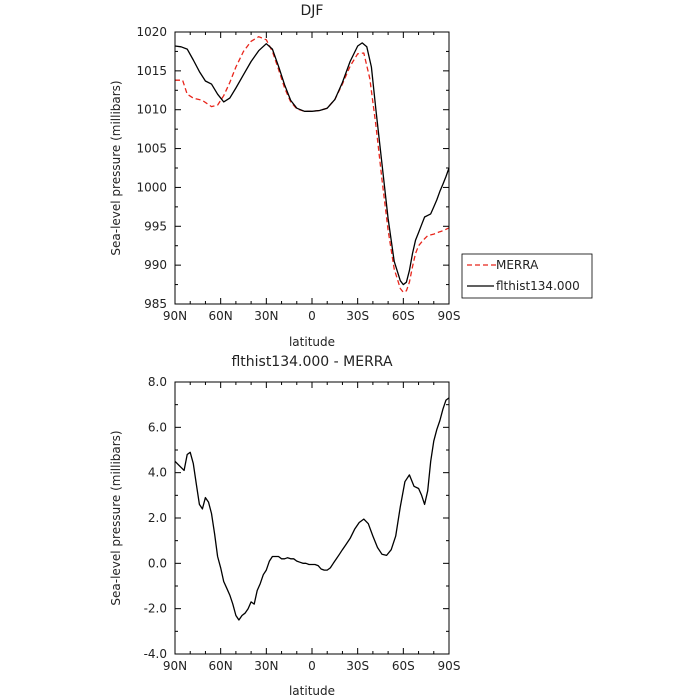 The width and height of the screenshot is (700, 700). What do you see at coordinates (312, 11) in the screenshot?
I see `chart-title: DJF` at bounding box center [312, 11].